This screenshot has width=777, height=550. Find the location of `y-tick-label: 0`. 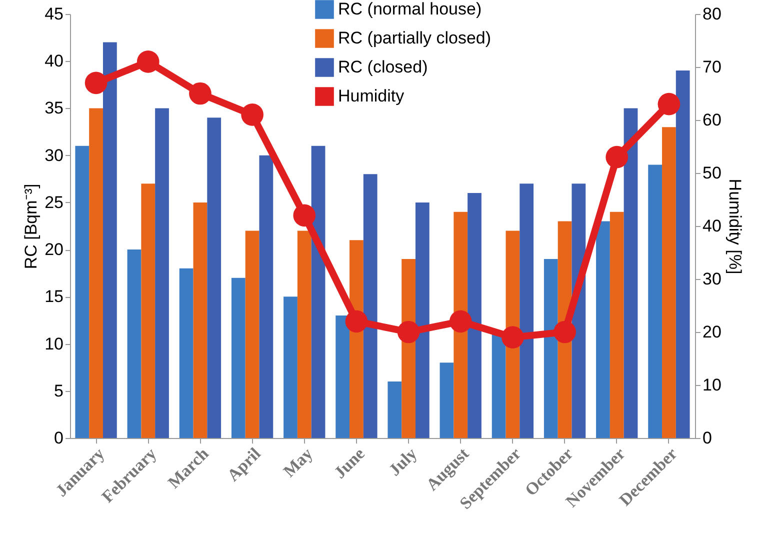

y-tick-label: 0 is located at coordinates (59, 438).